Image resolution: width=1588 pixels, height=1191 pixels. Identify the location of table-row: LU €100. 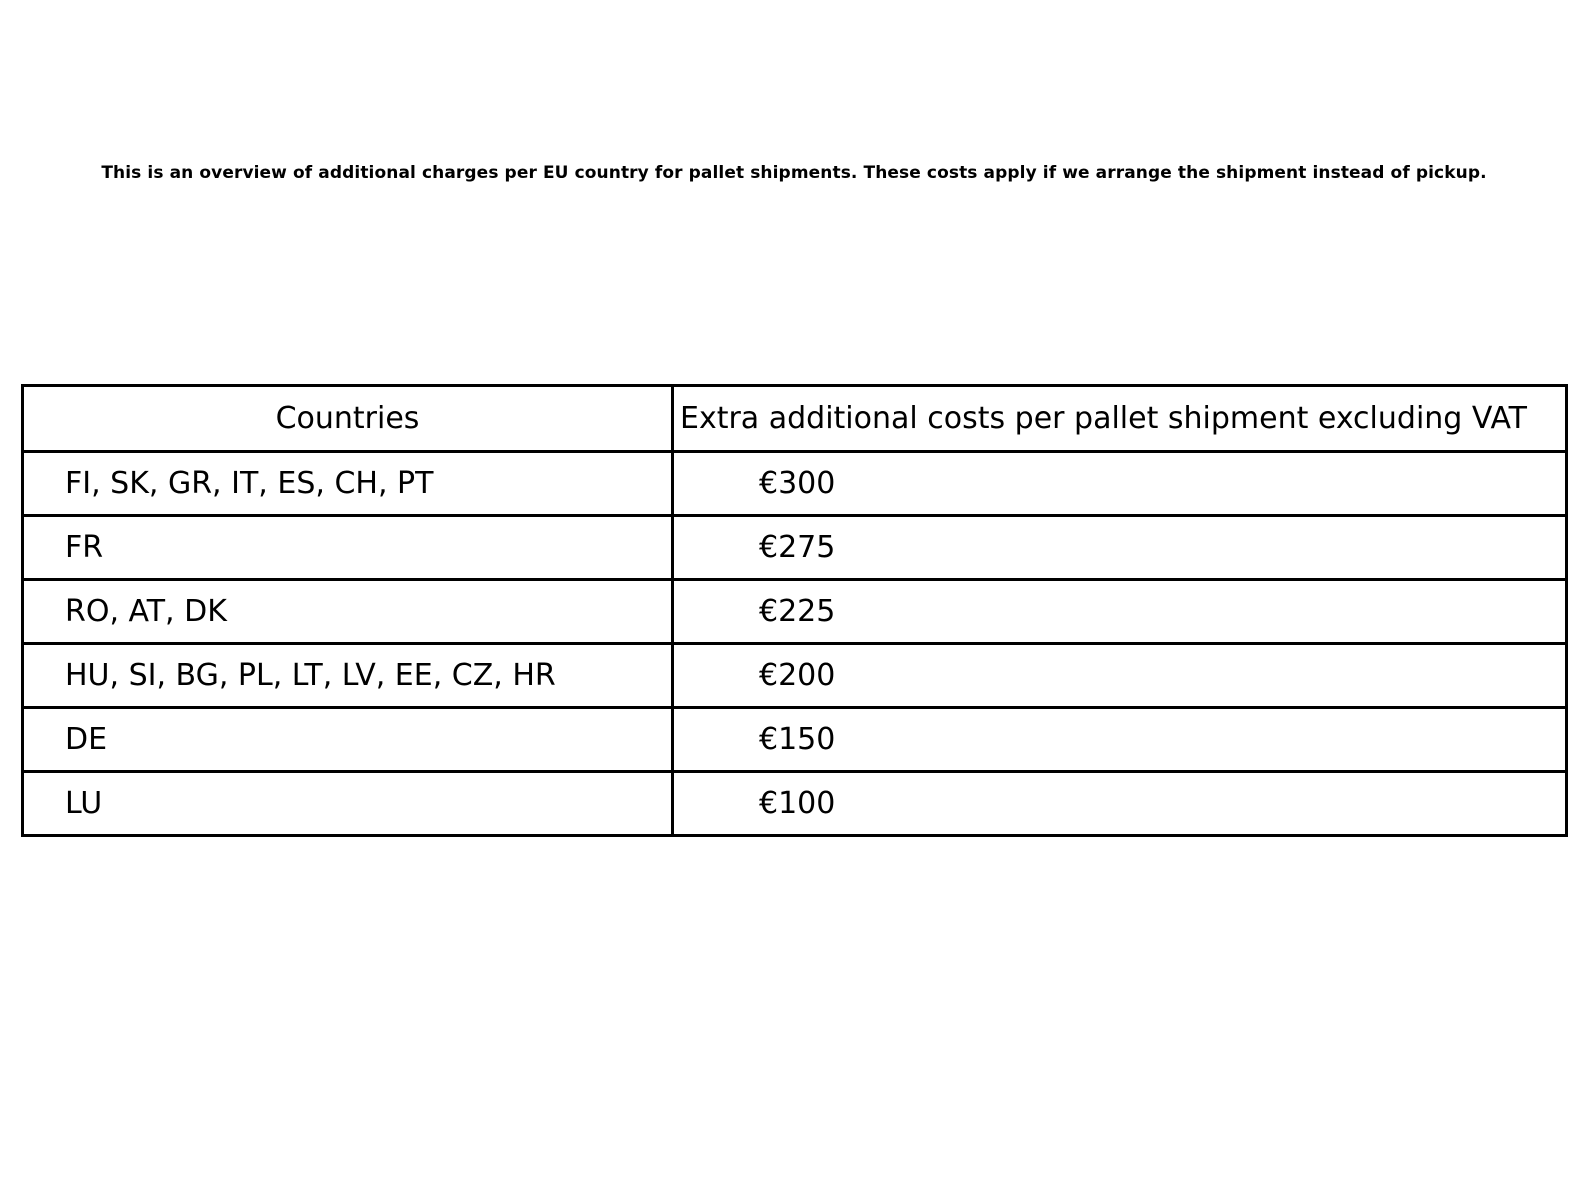
(794, 803).